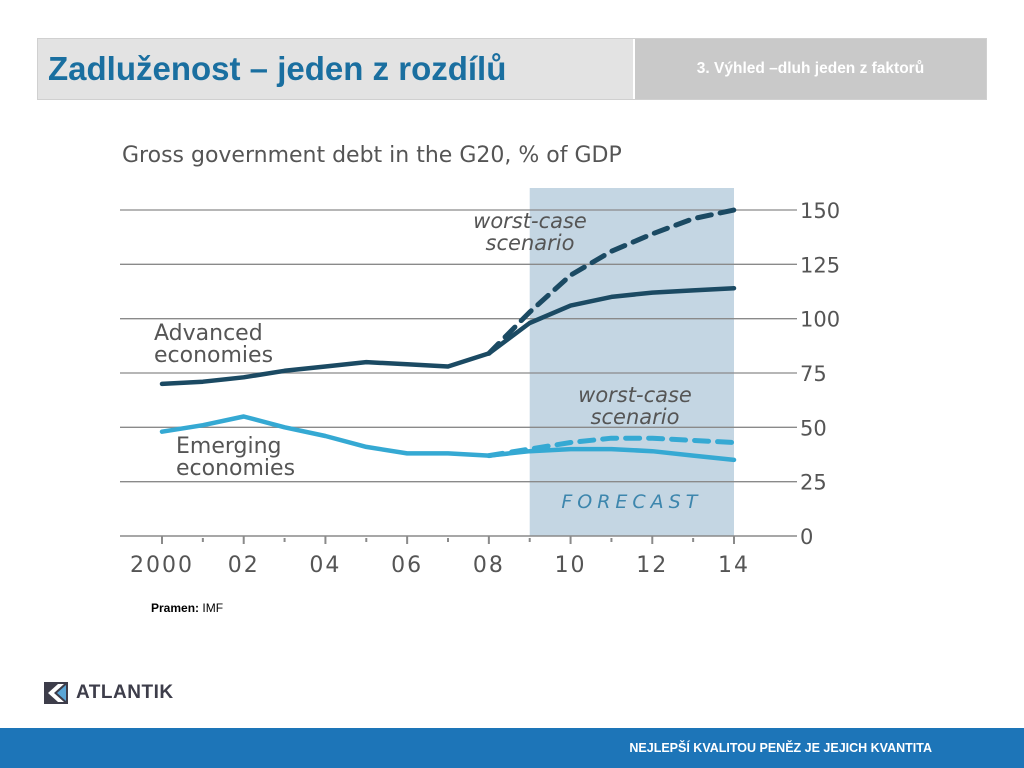 The height and width of the screenshot is (768, 1024). I want to click on title-cell: Zadluženost – jeden z rozdílů, so click(335, 69).